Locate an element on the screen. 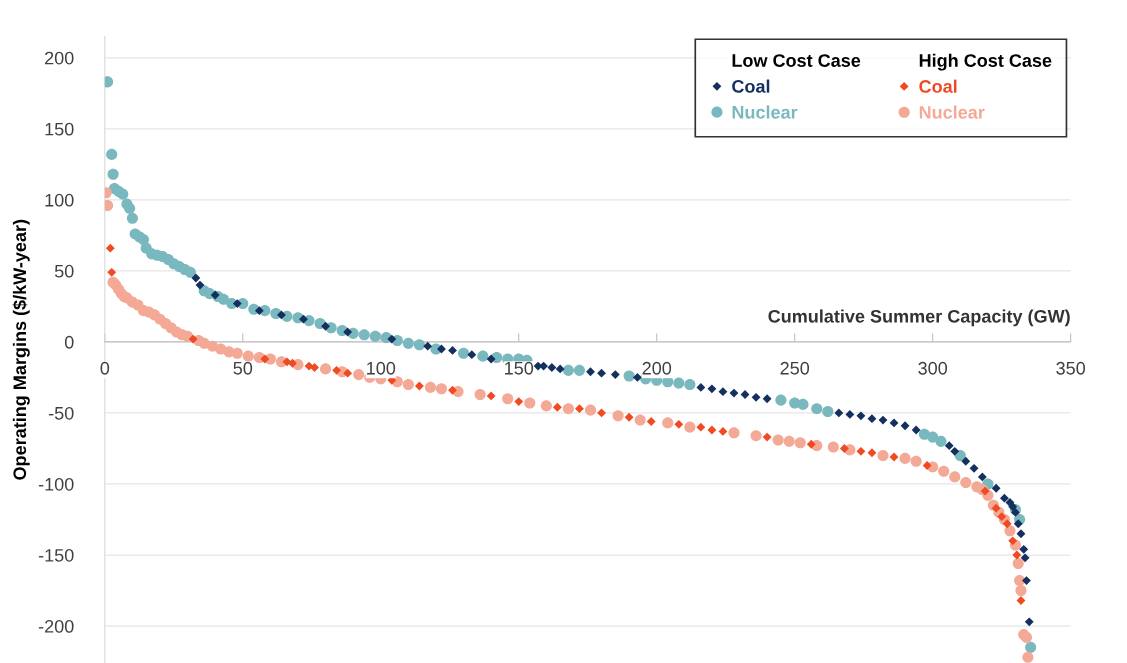 Image resolution: width=1127 pixels, height=663 pixels. y-axis-title: Operating Margins ($/kW-year) is located at coordinates (21, 349).